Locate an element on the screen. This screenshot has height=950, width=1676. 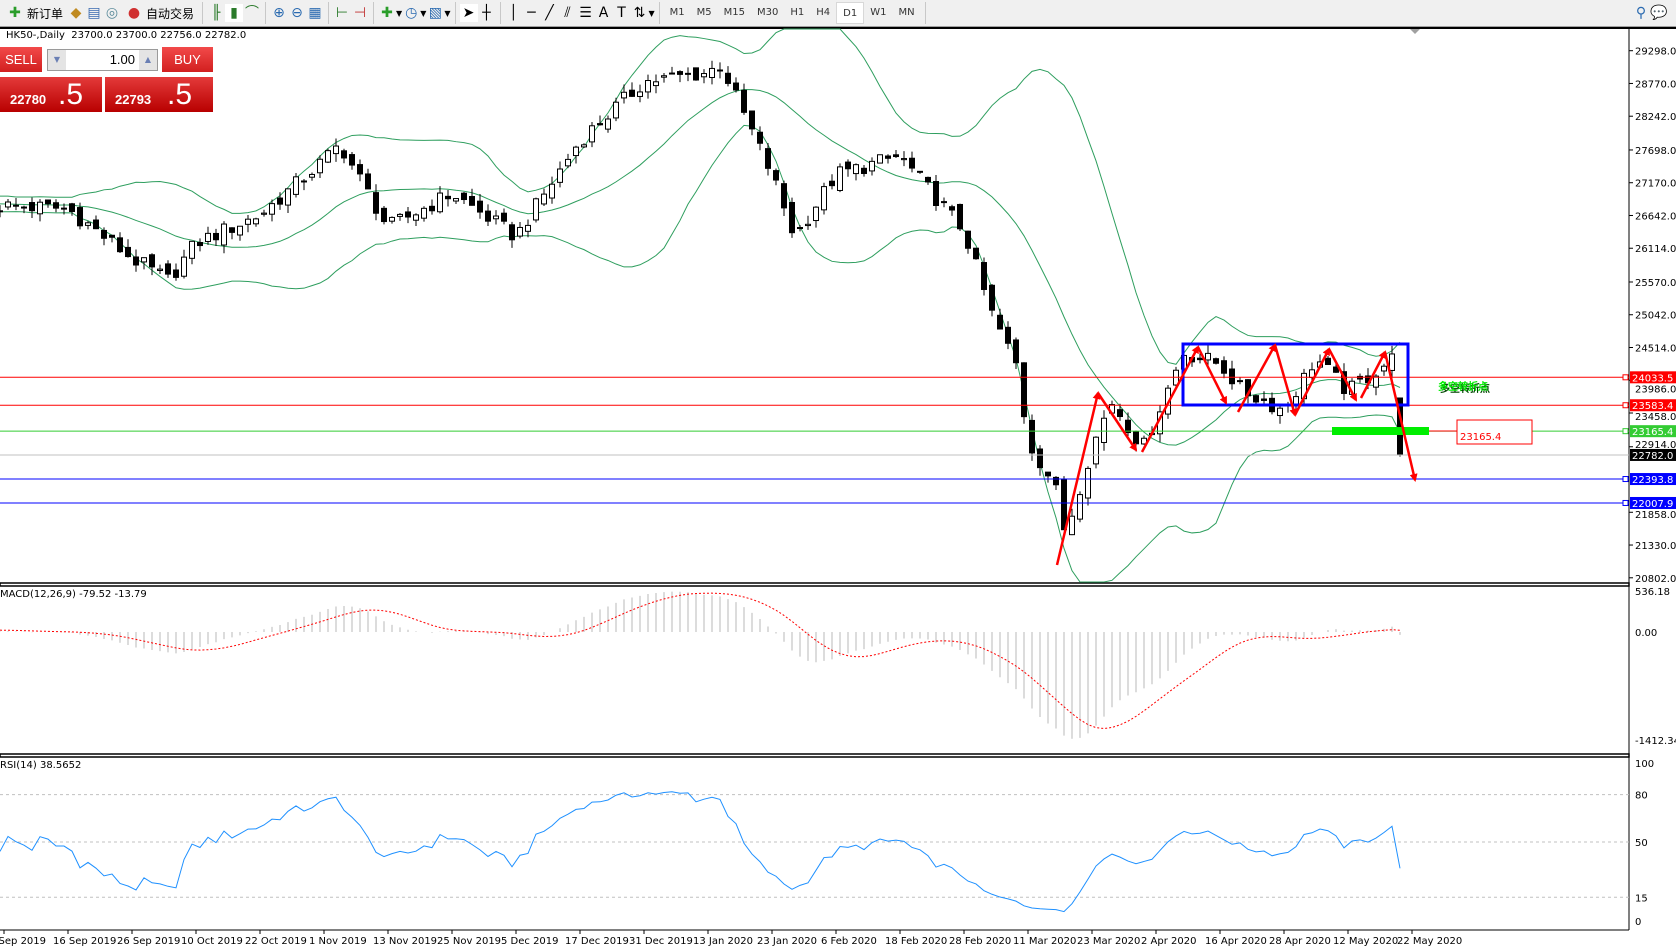
text-label-icon: T is located at coordinates (621, 13).